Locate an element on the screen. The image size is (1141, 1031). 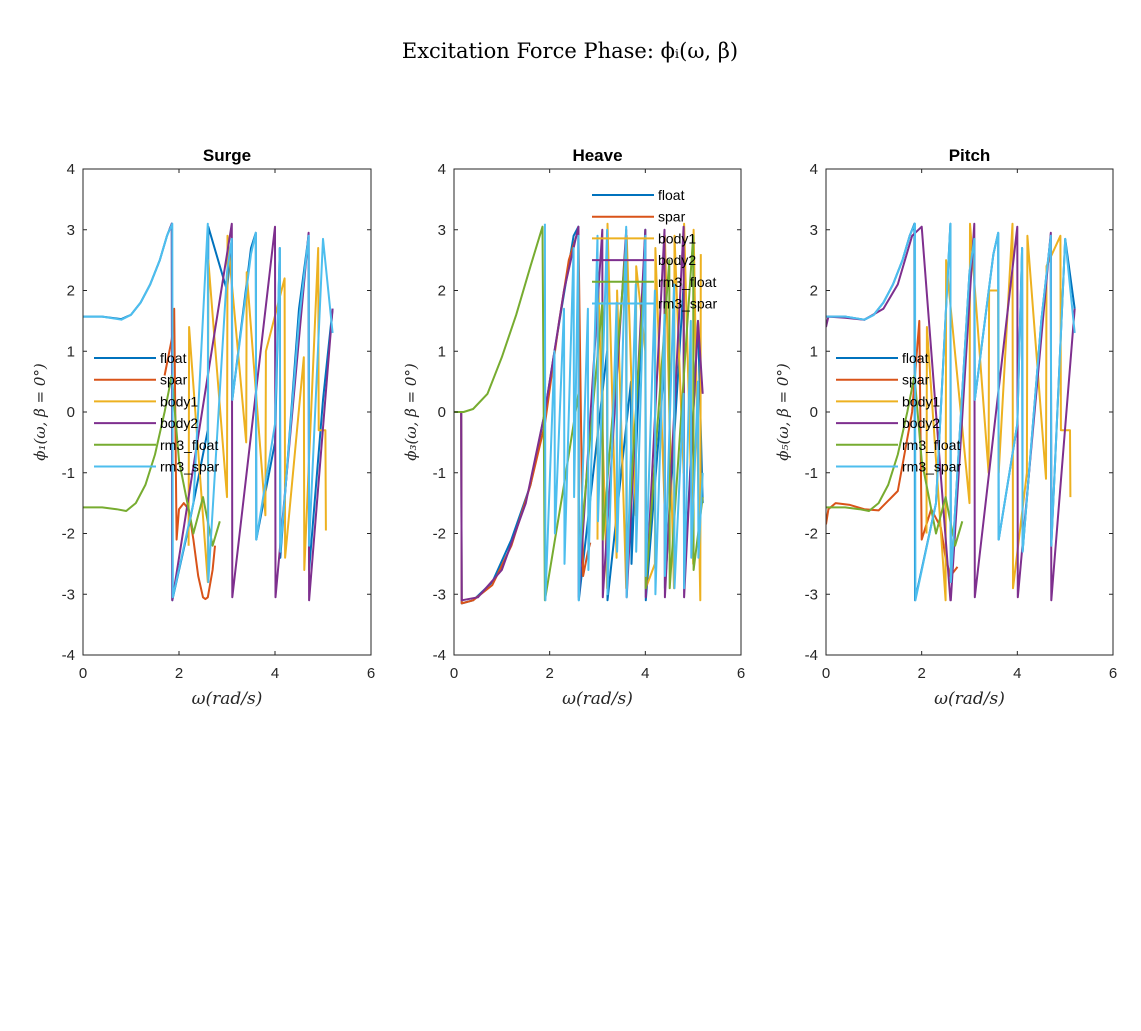
figure-title: Excitation Force Phase: ϕᵢ(ω, β) is located at coordinates (570, 51).